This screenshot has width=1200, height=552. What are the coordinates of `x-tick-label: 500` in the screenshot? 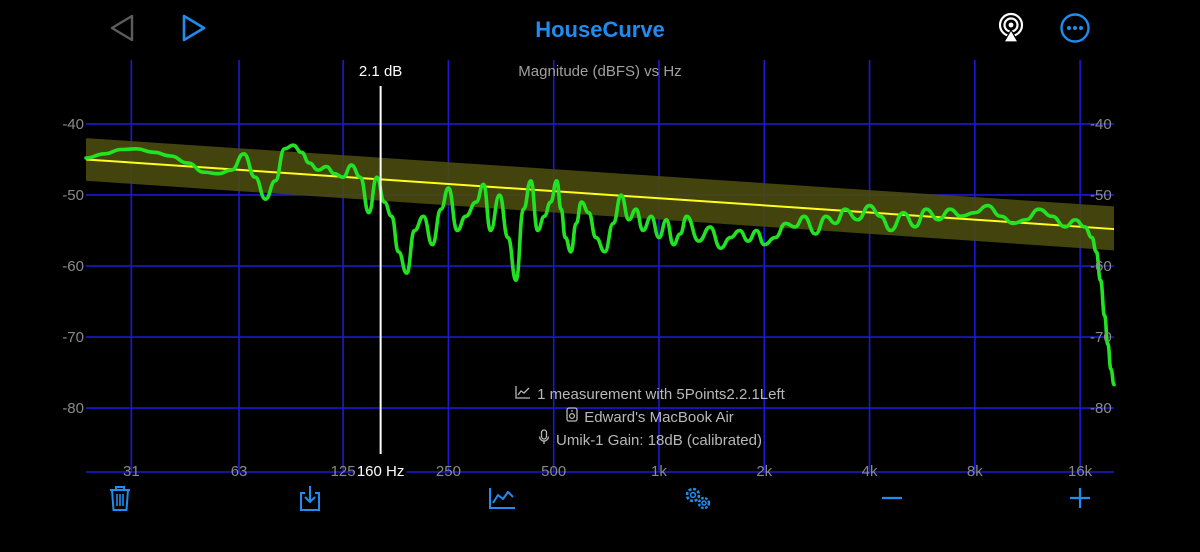 It's located at (553, 471).